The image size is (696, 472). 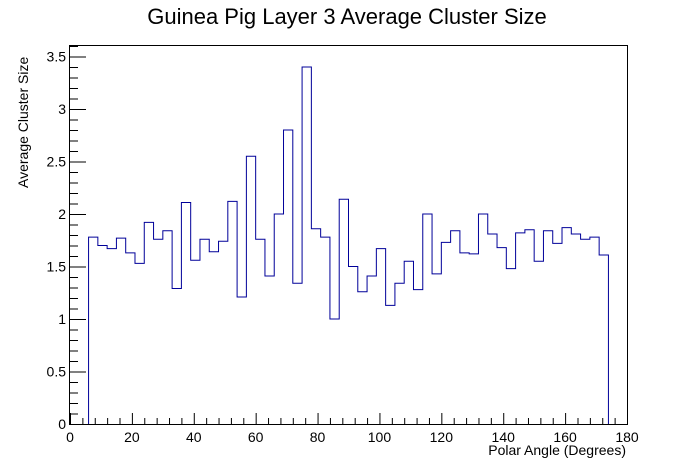 What do you see at coordinates (557, 450) in the screenshot?
I see `x-axis-title: Polar Angle (Degrees)` at bounding box center [557, 450].